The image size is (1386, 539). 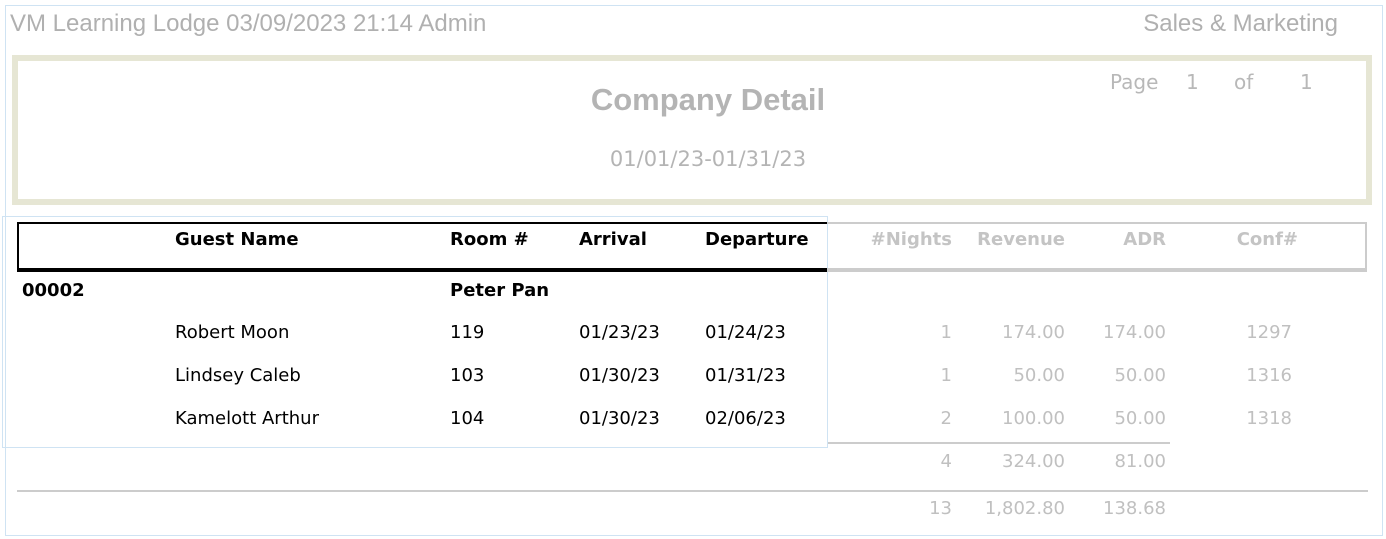 What do you see at coordinates (422, 247) in the screenshot?
I see `table-header` at bounding box center [422, 247].